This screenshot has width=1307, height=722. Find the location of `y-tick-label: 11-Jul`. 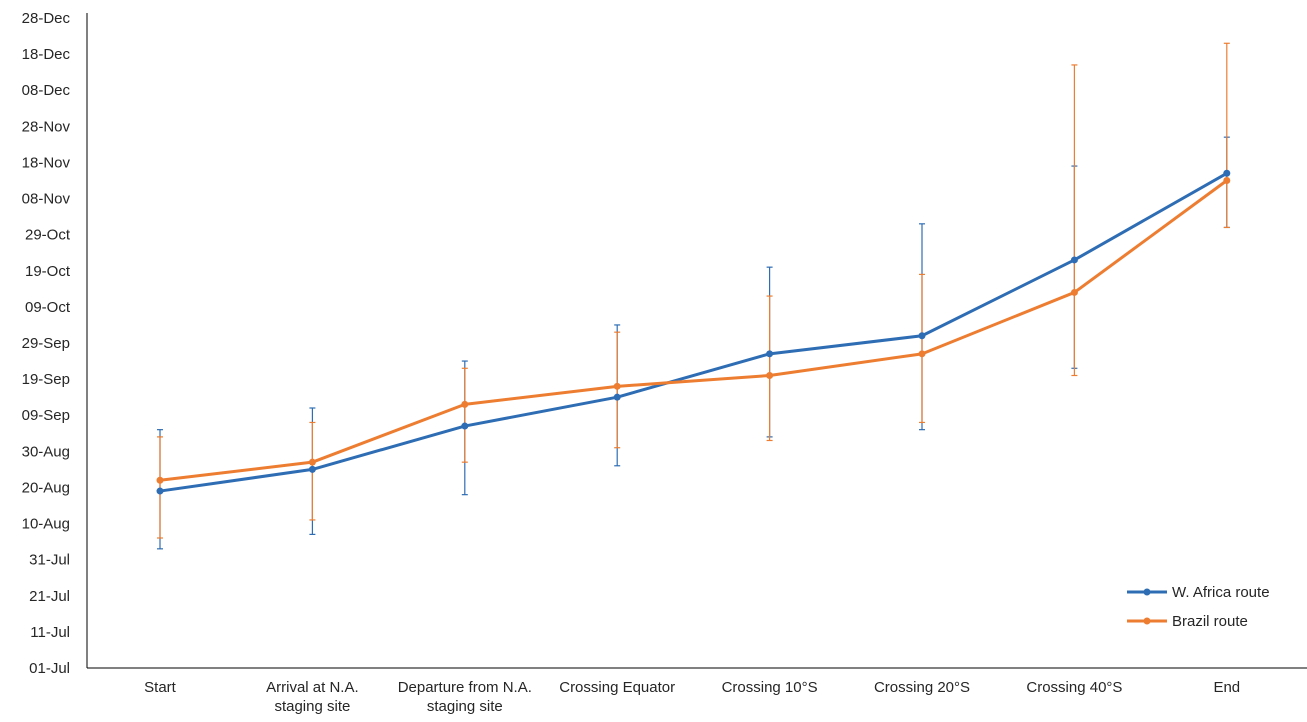

y-tick-label: 11-Jul is located at coordinates (50, 632).